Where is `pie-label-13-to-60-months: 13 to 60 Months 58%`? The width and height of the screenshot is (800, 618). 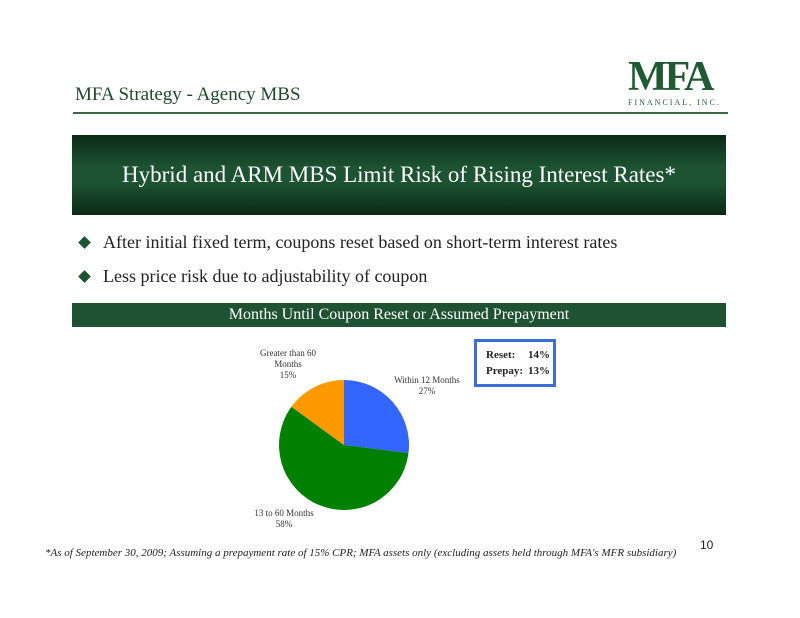
pie-label-13-to-60-months: 13 to 60 Months 58% is located at coordinates (284, 518).